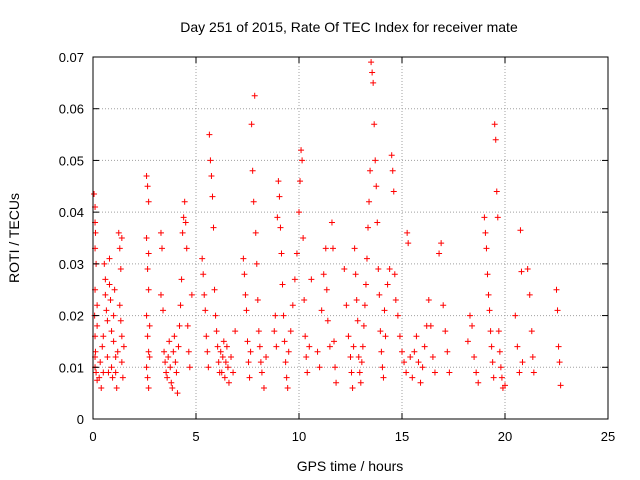 This screenshot has height=480, width=640. I want to click on x-tick-label: 20, so click(505, 436).